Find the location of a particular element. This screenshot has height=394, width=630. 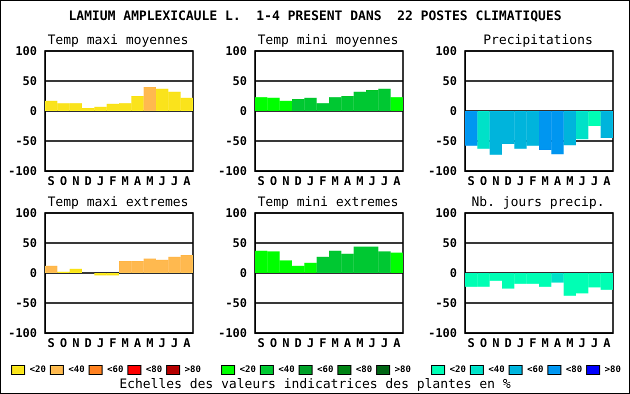

text: Echelles des valeurs indicatrices des plantes en % is located at coordinates (315, 384).